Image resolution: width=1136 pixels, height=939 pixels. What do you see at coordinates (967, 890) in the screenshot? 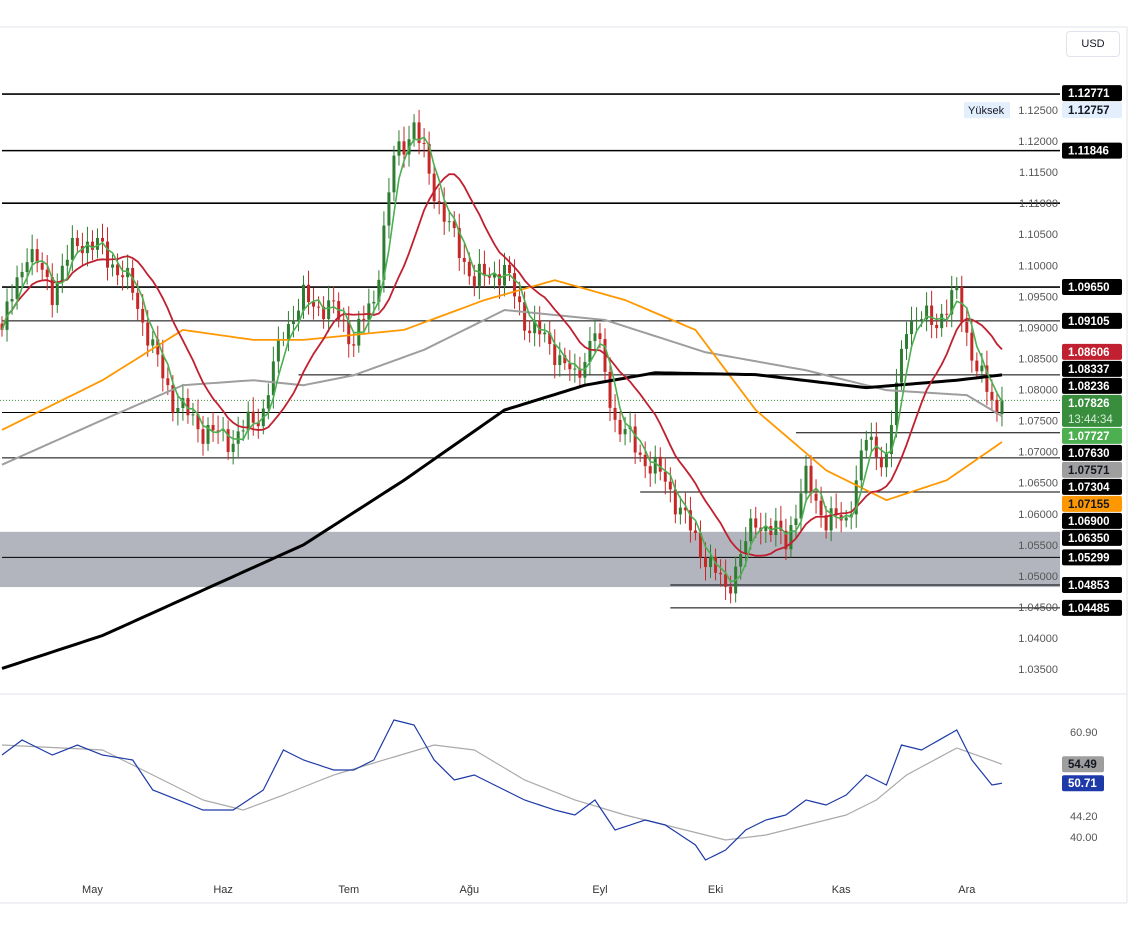
I see `time-axis-label: Ara` at bounding box center [967, 890].